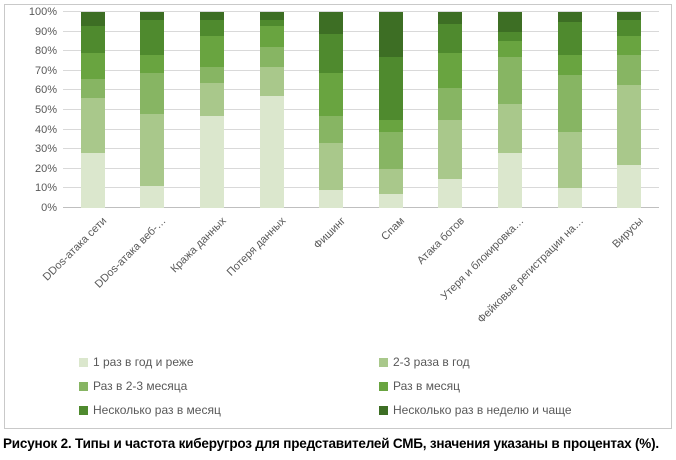  What do you see at coordinates (49, 208) in the screenshot?
I see `y-tick-label: 0%` at bounding box center [49, 208].